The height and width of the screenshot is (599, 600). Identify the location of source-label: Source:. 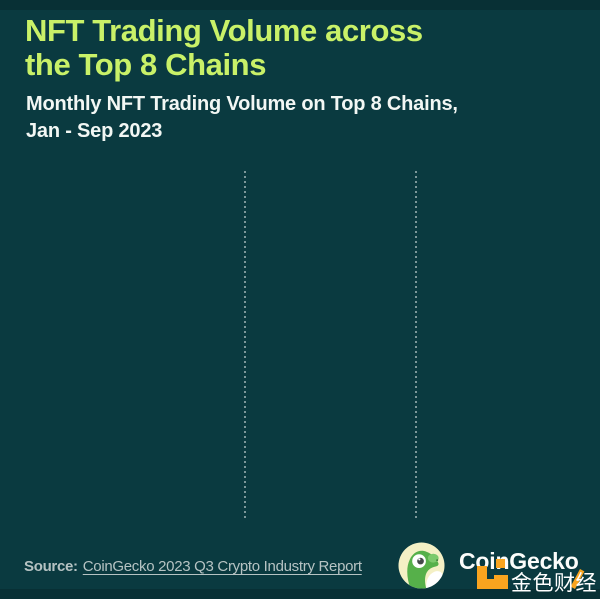
(51, 566).